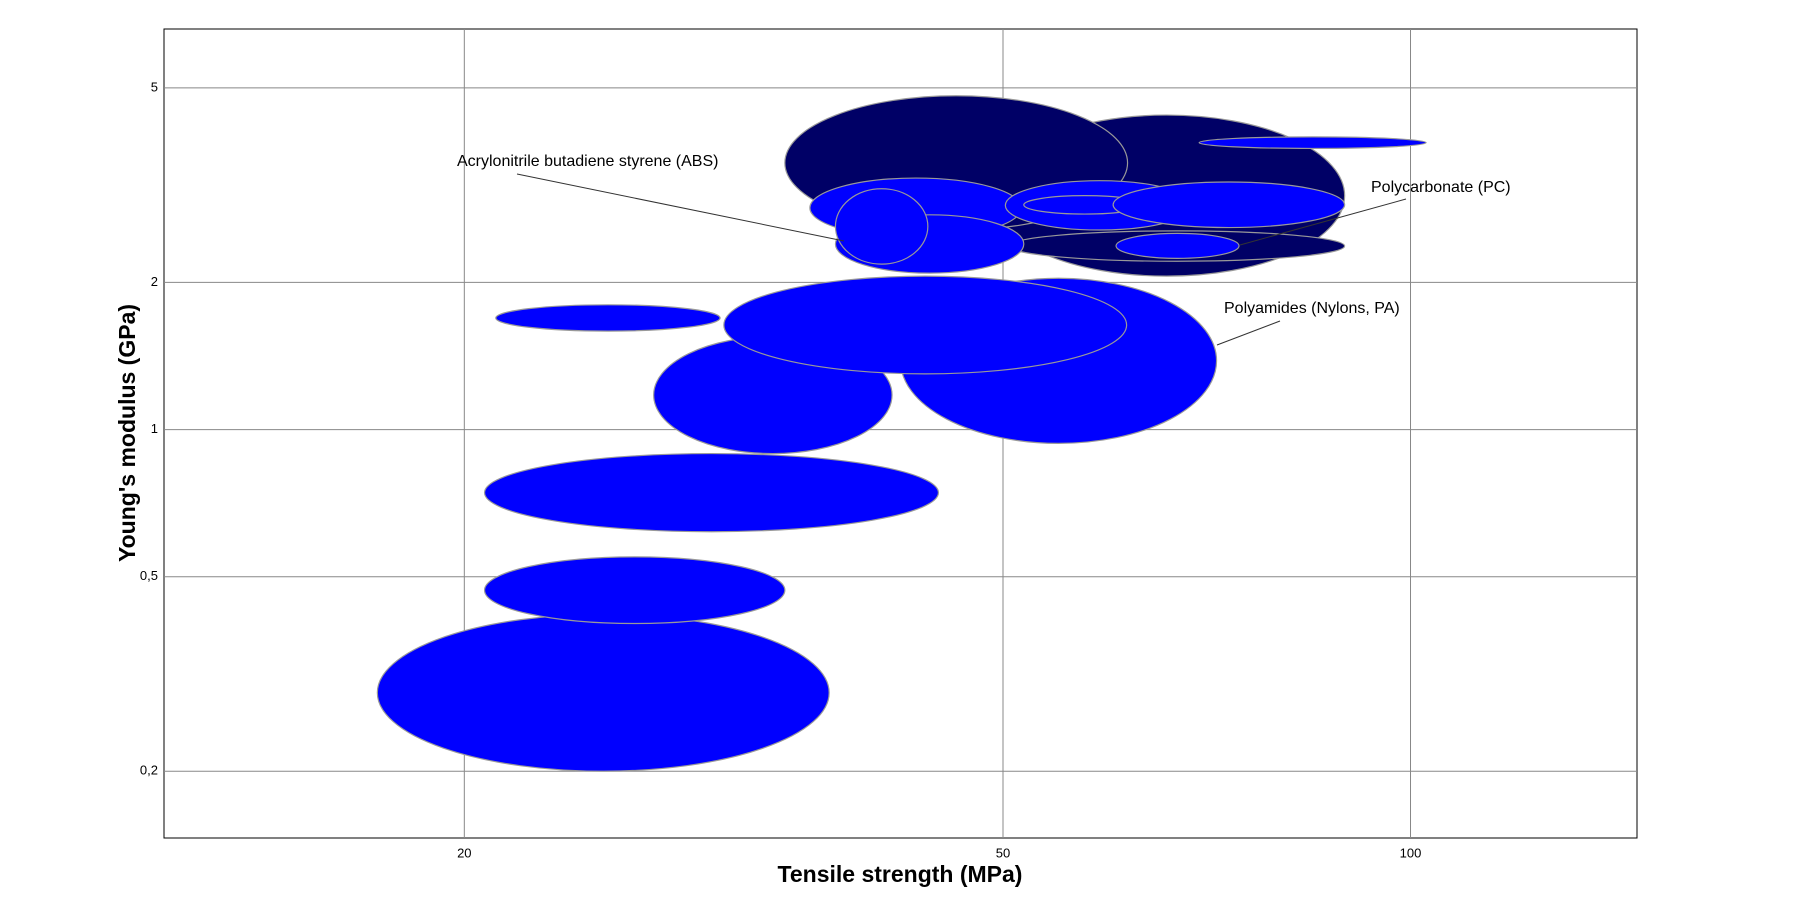 The image size is (1800, 900). I want to click on x-tick-label: 100, so click(1411, 852).